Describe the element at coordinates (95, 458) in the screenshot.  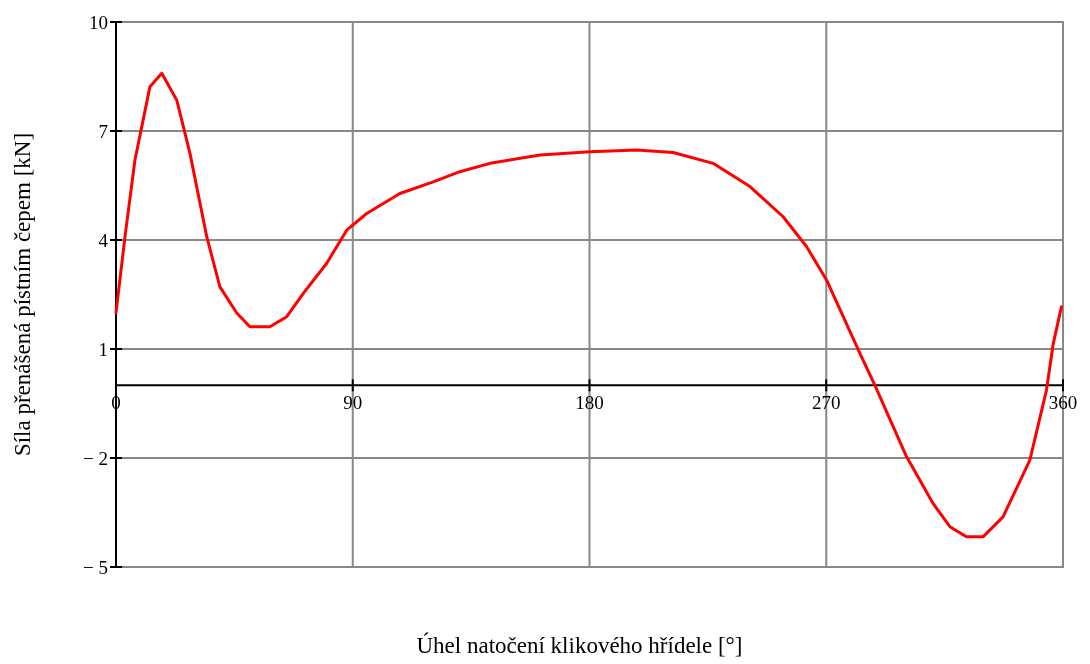
I see `y-tick-label: − 2` at that location.